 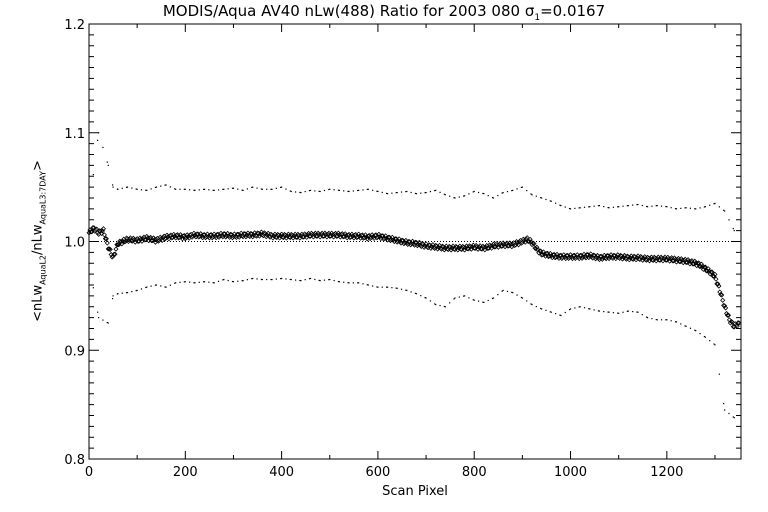 What do you see at coordinates (185, 472) in the screenshot?
I see `x-tick-label: 200` at bounding box center [185, 472].